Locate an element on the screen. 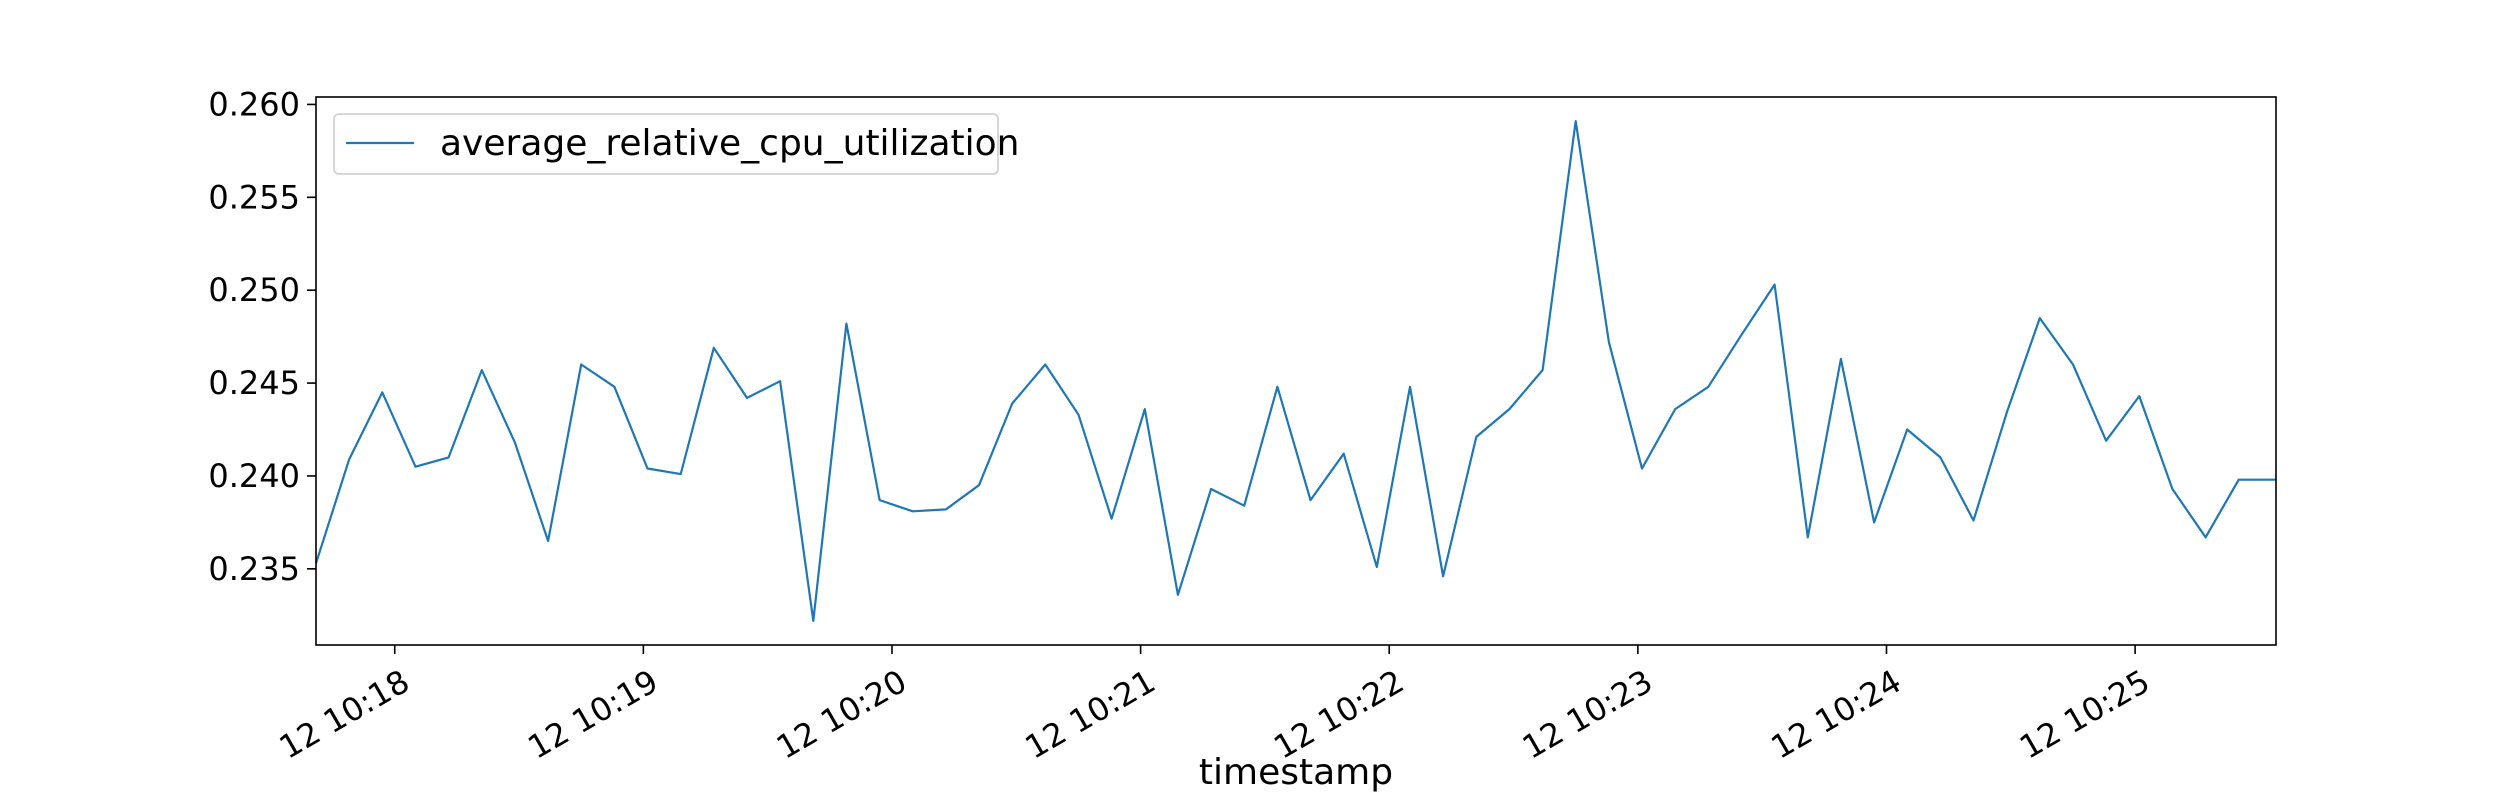 Image resolution: width=2500 pixels, height=800 pixels. y-tick-label: 0.245 is located at coordinates (254, 383).